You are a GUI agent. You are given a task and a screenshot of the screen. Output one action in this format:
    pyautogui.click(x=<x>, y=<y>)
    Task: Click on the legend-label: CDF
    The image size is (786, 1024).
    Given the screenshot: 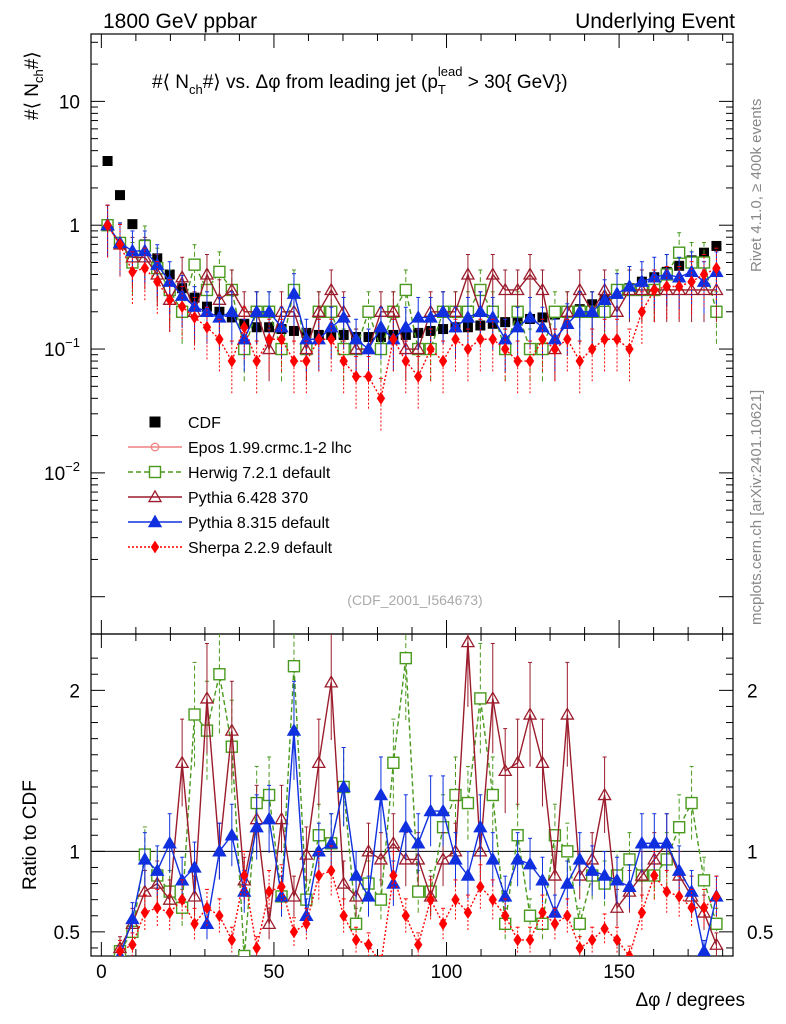 What is the action you would take?
    pyautogui.click(x=204, y=423)
    